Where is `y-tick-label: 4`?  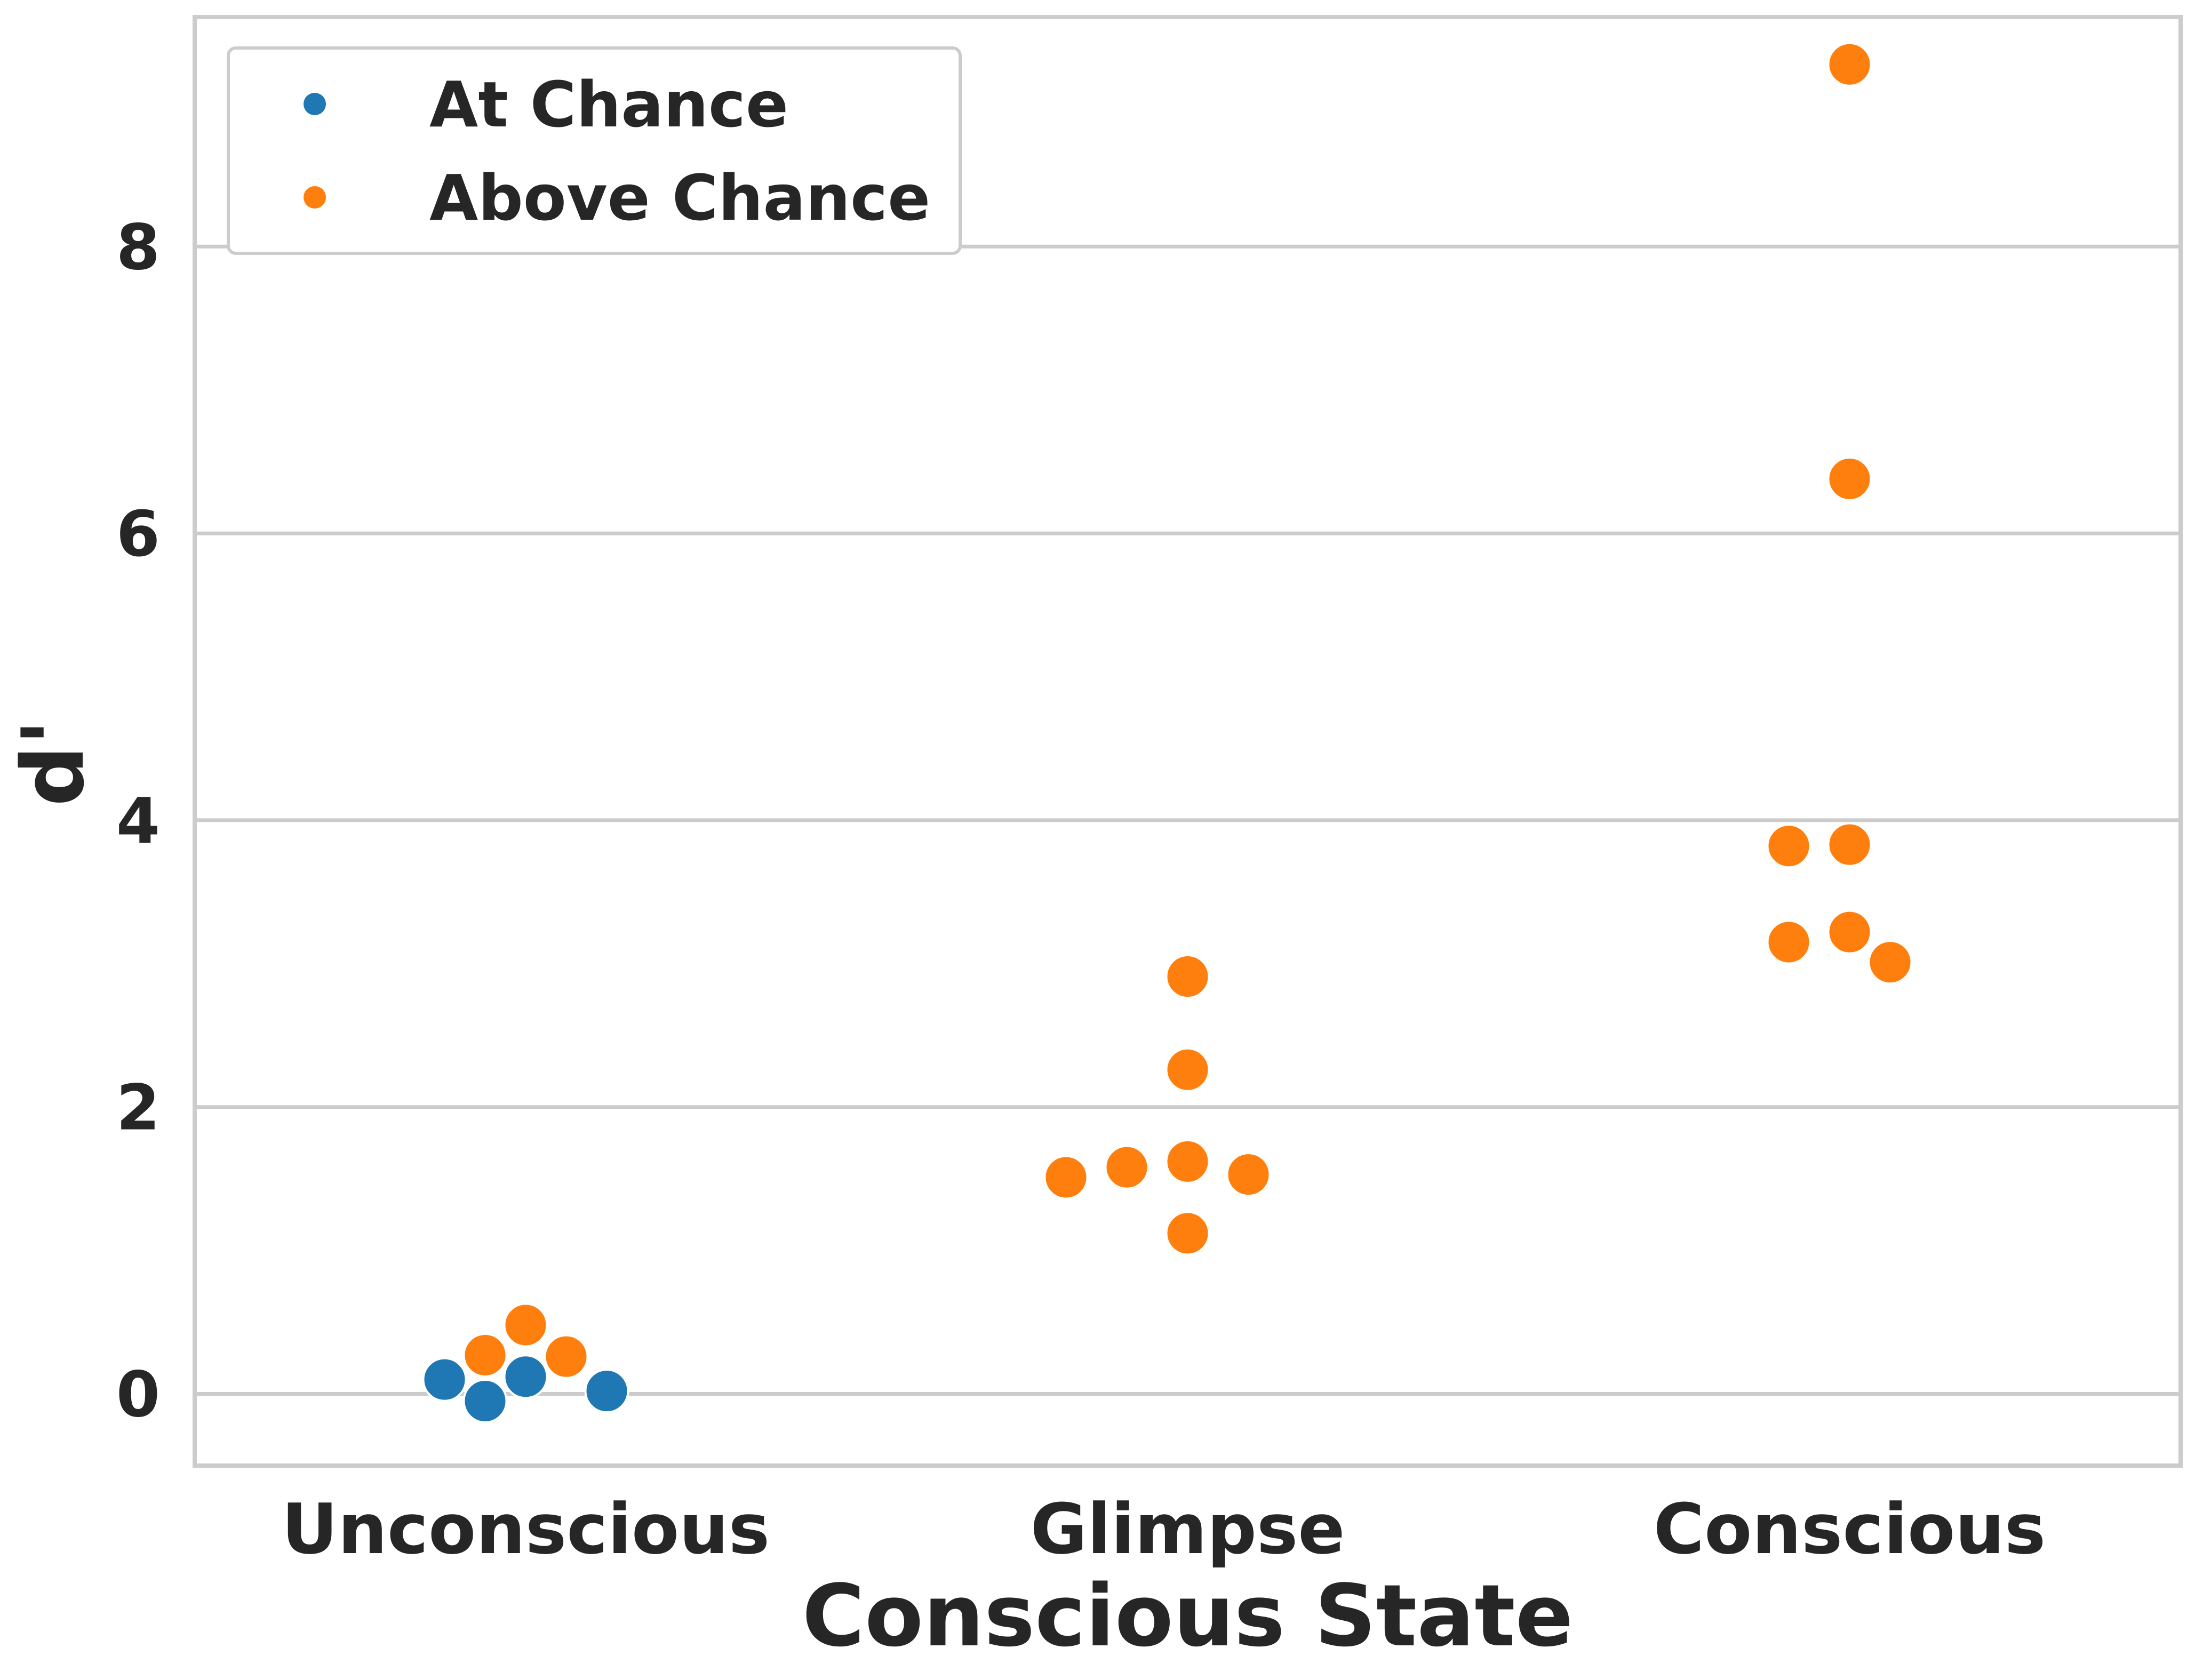 y-tick-label: 4 is located at coordinates (138, 821).